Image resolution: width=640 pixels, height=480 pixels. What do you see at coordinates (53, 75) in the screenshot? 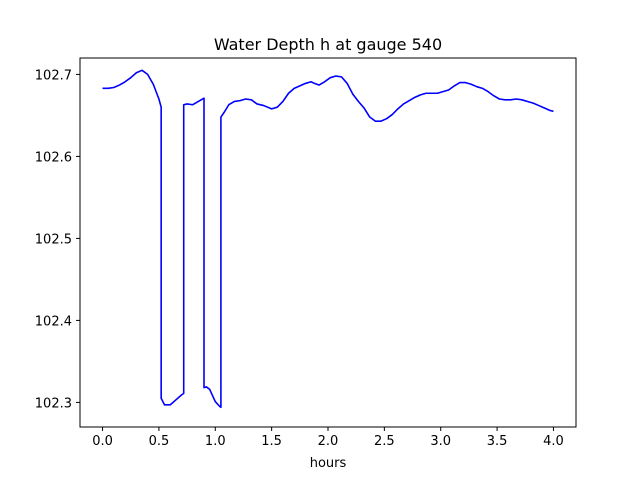
I see `y-tick-label: 102.7` at bounding box center [53, 75].